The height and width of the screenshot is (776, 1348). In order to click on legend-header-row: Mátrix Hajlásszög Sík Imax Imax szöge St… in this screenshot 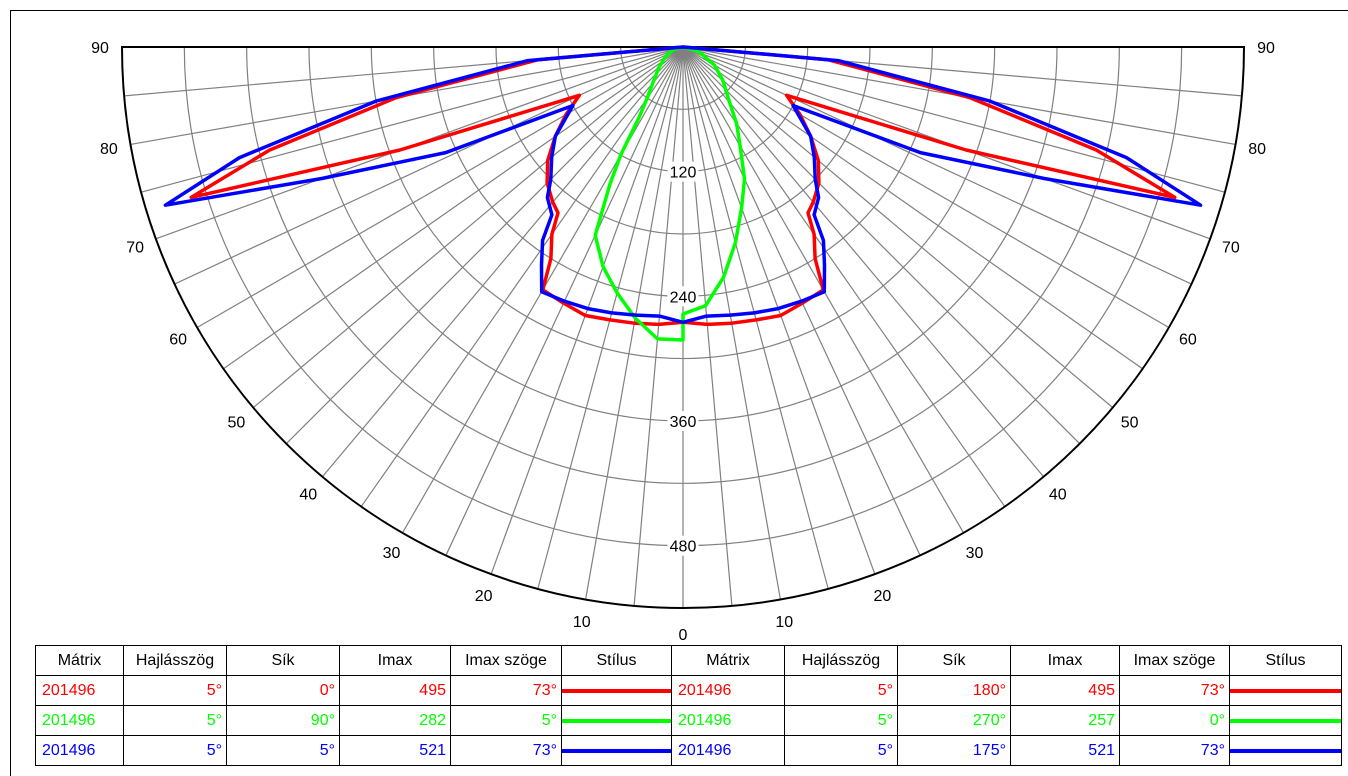, I will do `click(688, 660)`.